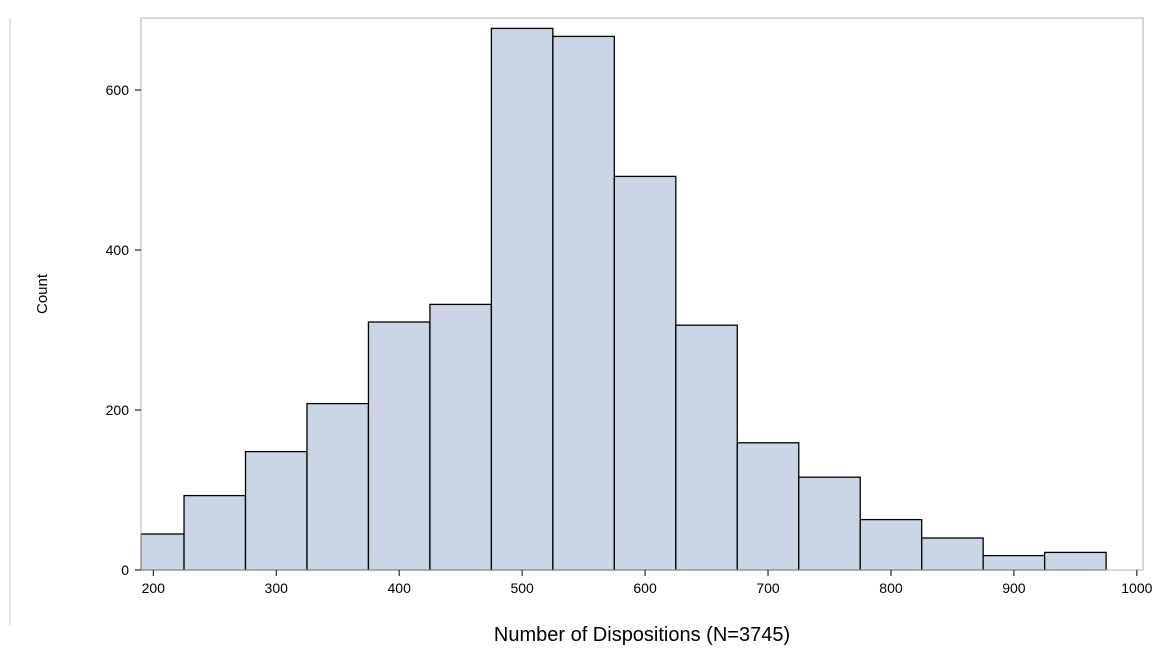 This screenshot has height=655, width=1171. I want to click on y-tick-label: 200, so click(118, 410).